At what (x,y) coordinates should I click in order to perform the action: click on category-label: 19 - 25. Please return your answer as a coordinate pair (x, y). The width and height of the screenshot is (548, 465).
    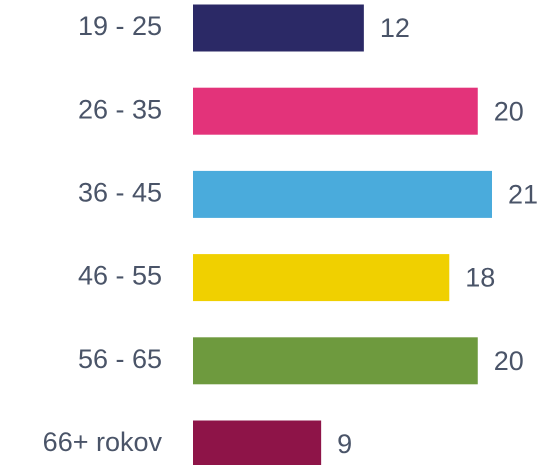
    Looking at the image, I should click on (120, 26).